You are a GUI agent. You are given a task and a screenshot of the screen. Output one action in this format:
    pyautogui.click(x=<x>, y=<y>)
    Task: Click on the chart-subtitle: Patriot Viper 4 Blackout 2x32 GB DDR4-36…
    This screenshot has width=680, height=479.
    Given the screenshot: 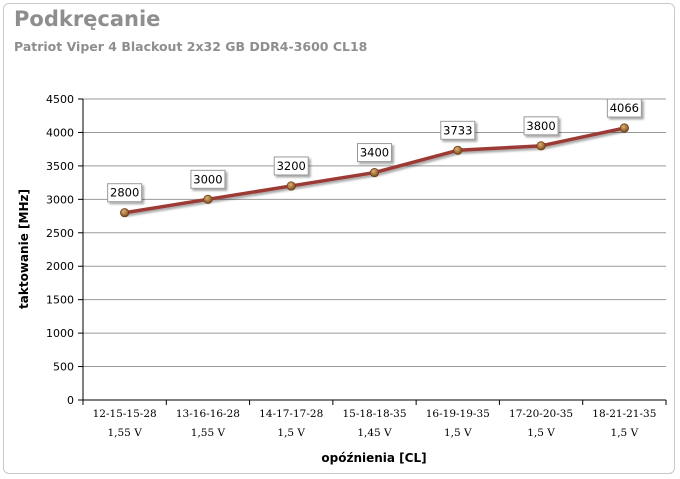 What is the action you would take?
    pyautogui.click(x=191, y=46)
    